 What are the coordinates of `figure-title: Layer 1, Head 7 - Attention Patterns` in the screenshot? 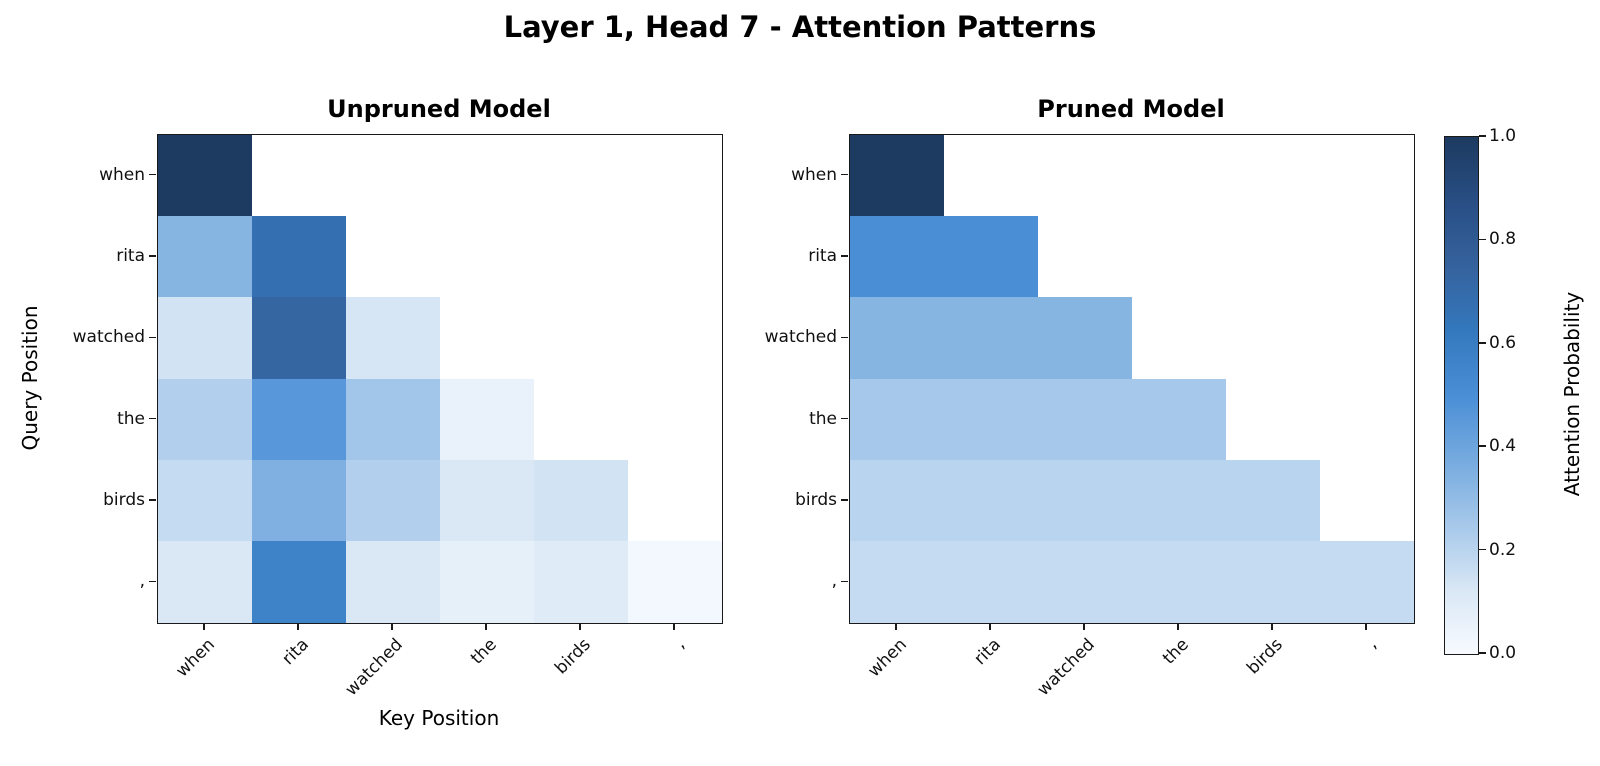 It's located at (800, 27).